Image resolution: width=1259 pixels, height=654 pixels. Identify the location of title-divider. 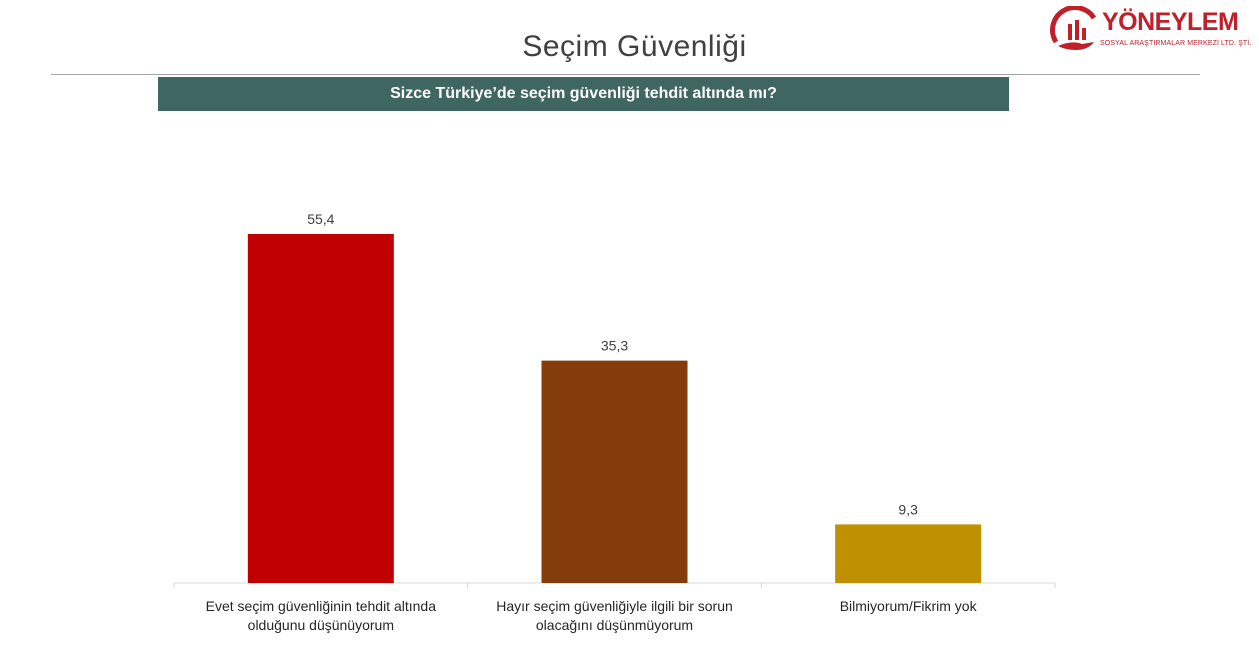
(625, 74).